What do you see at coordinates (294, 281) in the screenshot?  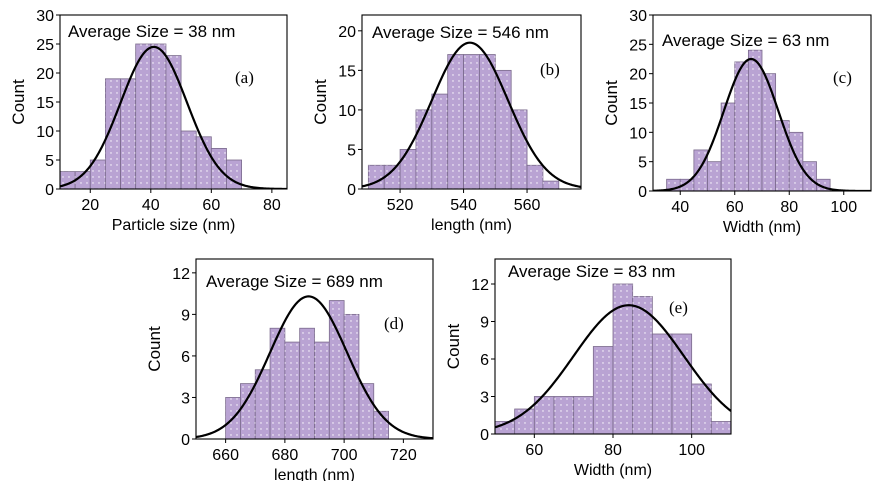 I see `average-size-annotation: Average Size = 689 nm` at bounding box center [294, 281].